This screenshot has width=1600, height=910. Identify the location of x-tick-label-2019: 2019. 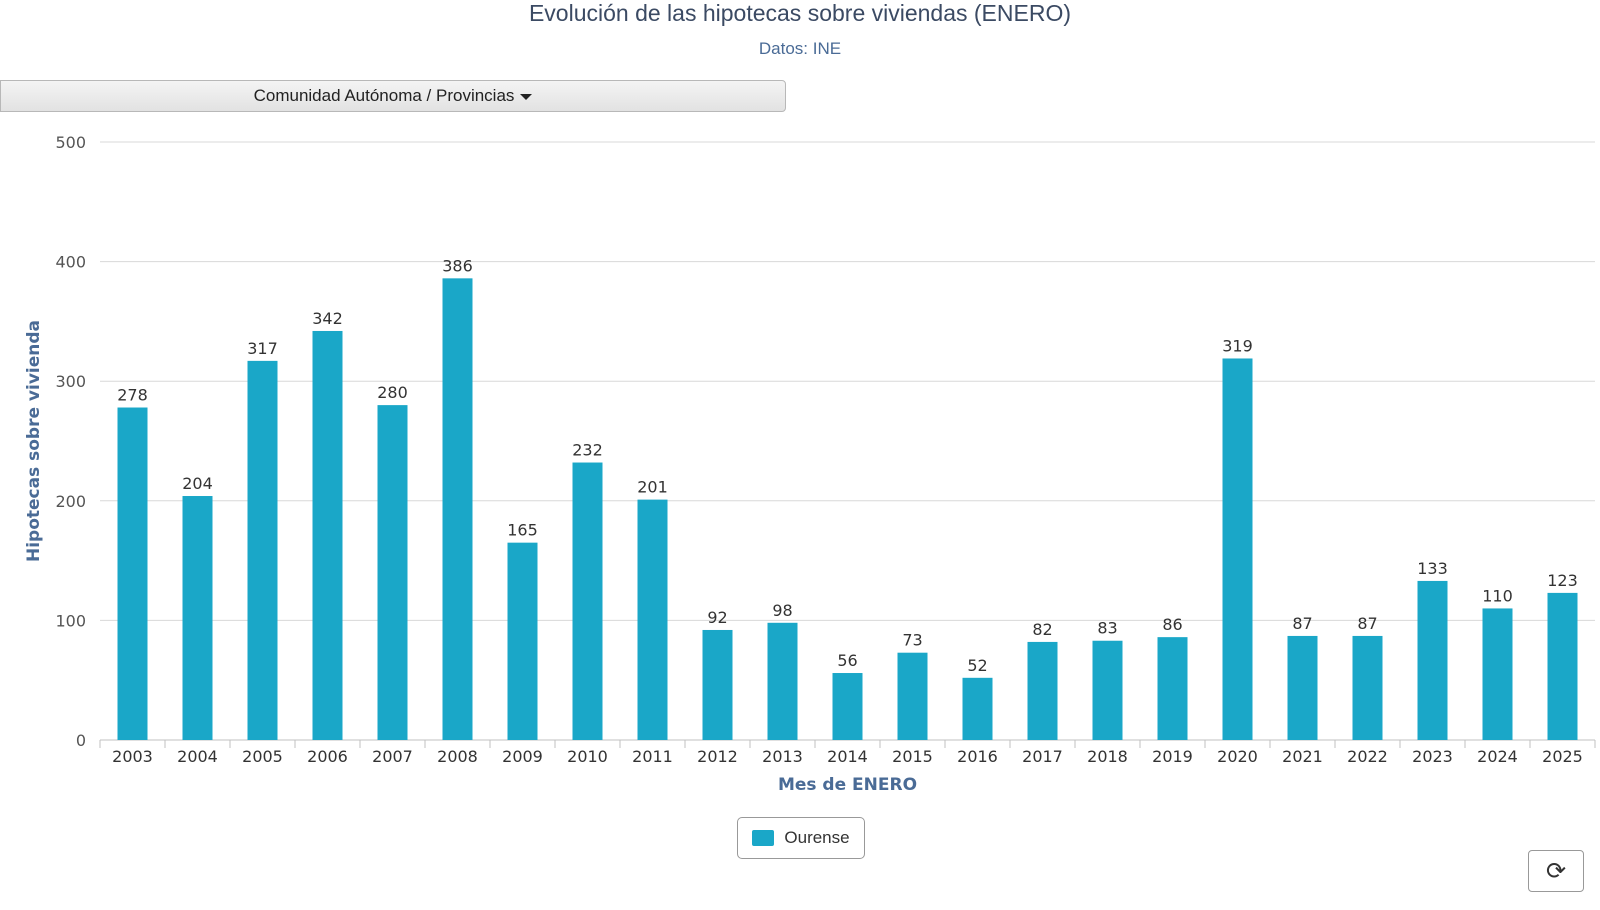
(1172, 756).